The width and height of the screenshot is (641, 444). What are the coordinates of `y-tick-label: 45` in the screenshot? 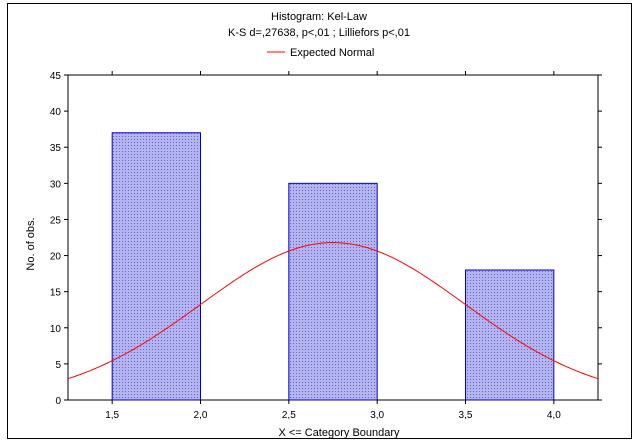 It's located at (56, 76).